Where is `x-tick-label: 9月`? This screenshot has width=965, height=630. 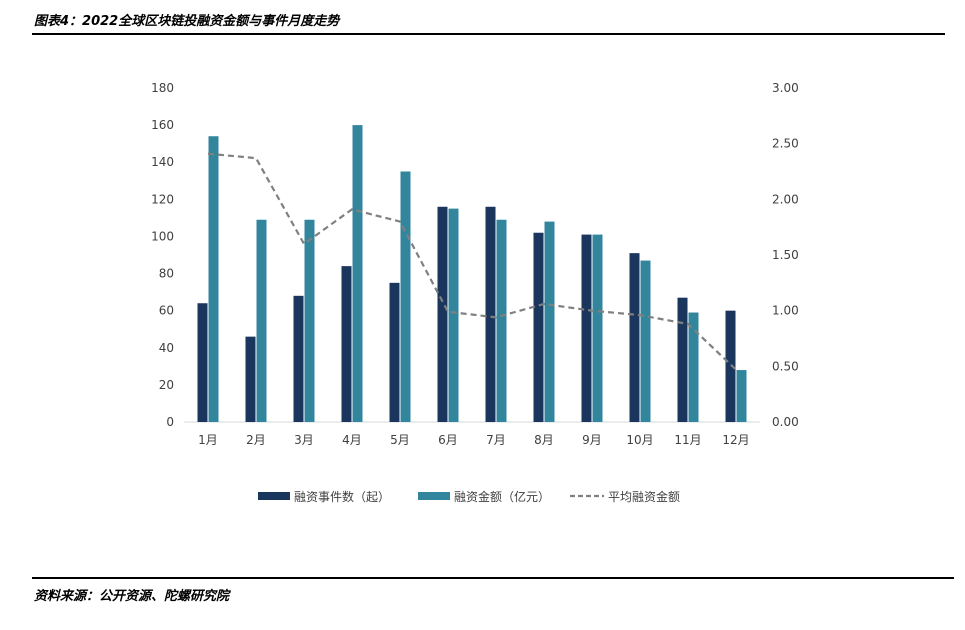
x-tick-label: 9月 is located at coordinates (592, 440).